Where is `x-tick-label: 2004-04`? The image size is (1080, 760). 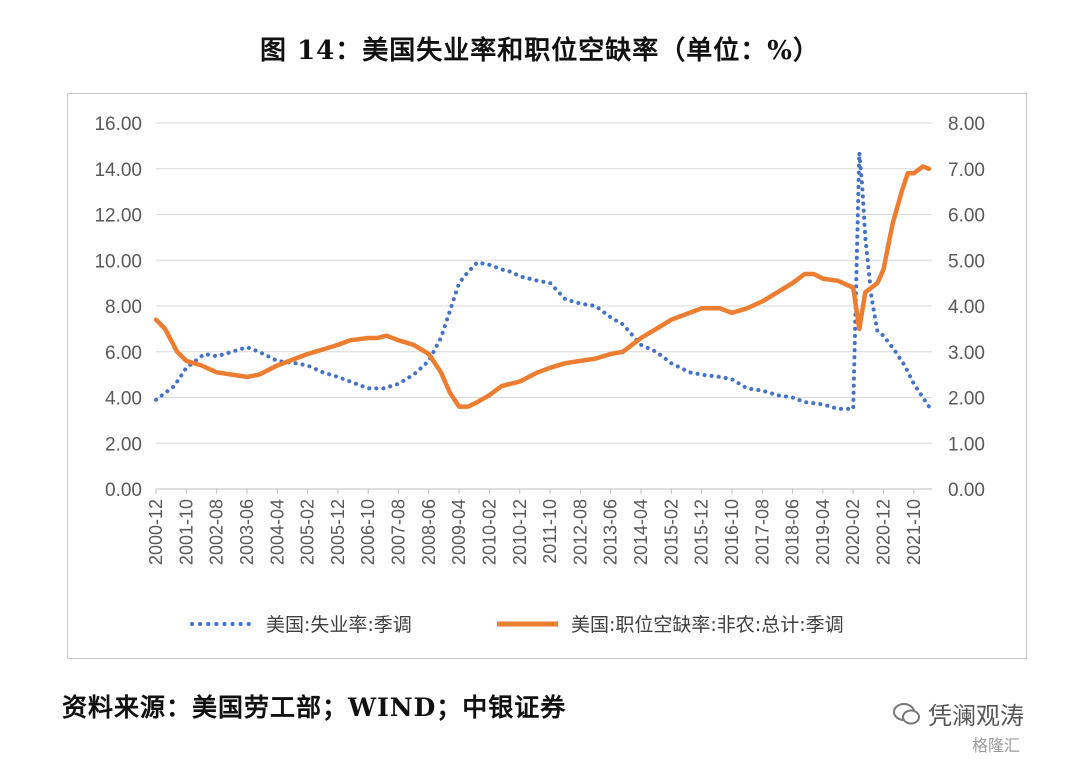 x-tick-label: 2004-04 is located at coordinates (277, 532).